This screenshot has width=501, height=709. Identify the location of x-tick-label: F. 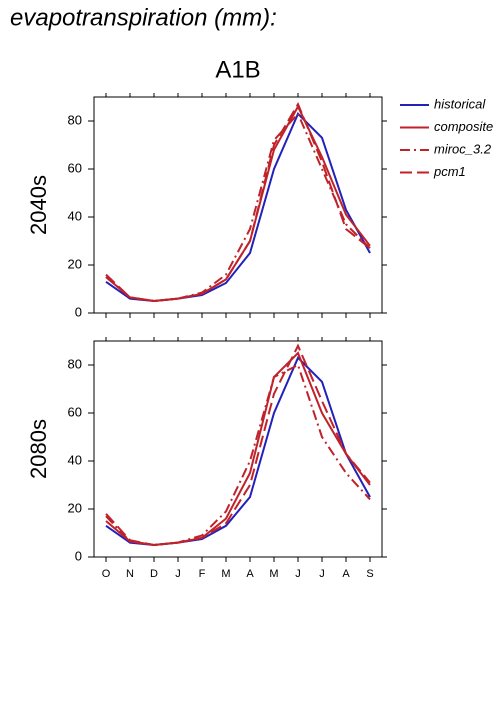
(202, 574).